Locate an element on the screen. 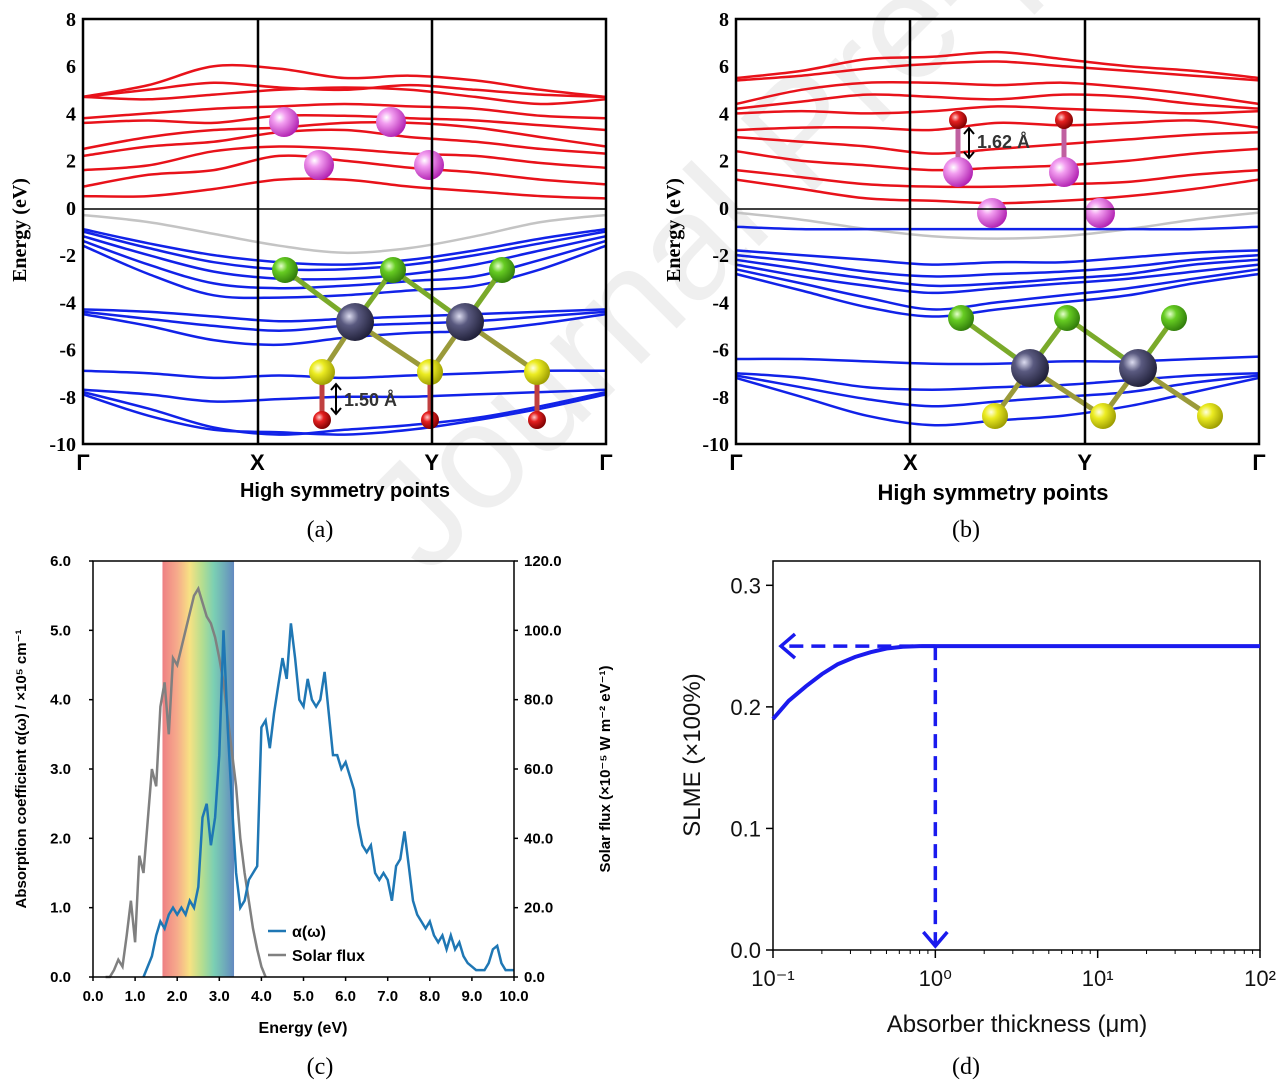  legend-label-absorption: α(ω) is located at coordinates (309, 932).